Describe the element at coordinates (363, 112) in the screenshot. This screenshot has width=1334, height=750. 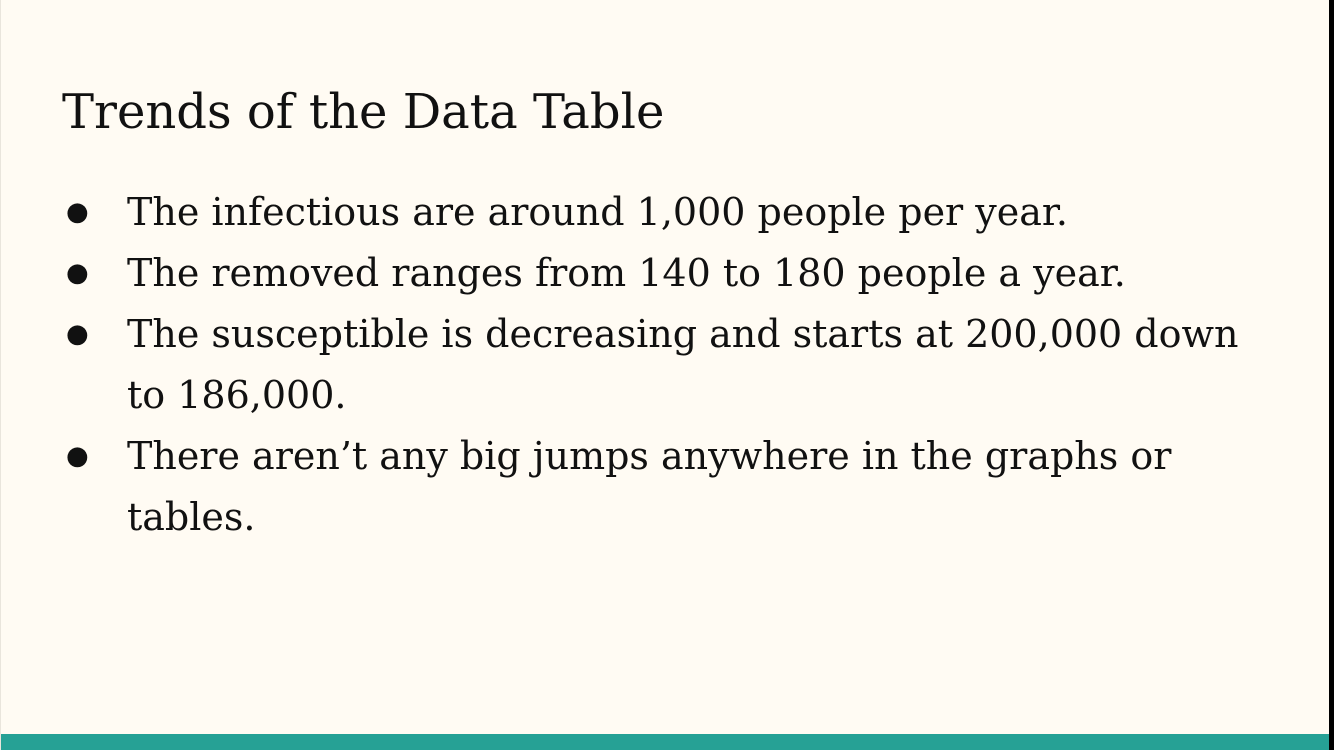
I see `slide-title: Trends of the Data Table` at that location.